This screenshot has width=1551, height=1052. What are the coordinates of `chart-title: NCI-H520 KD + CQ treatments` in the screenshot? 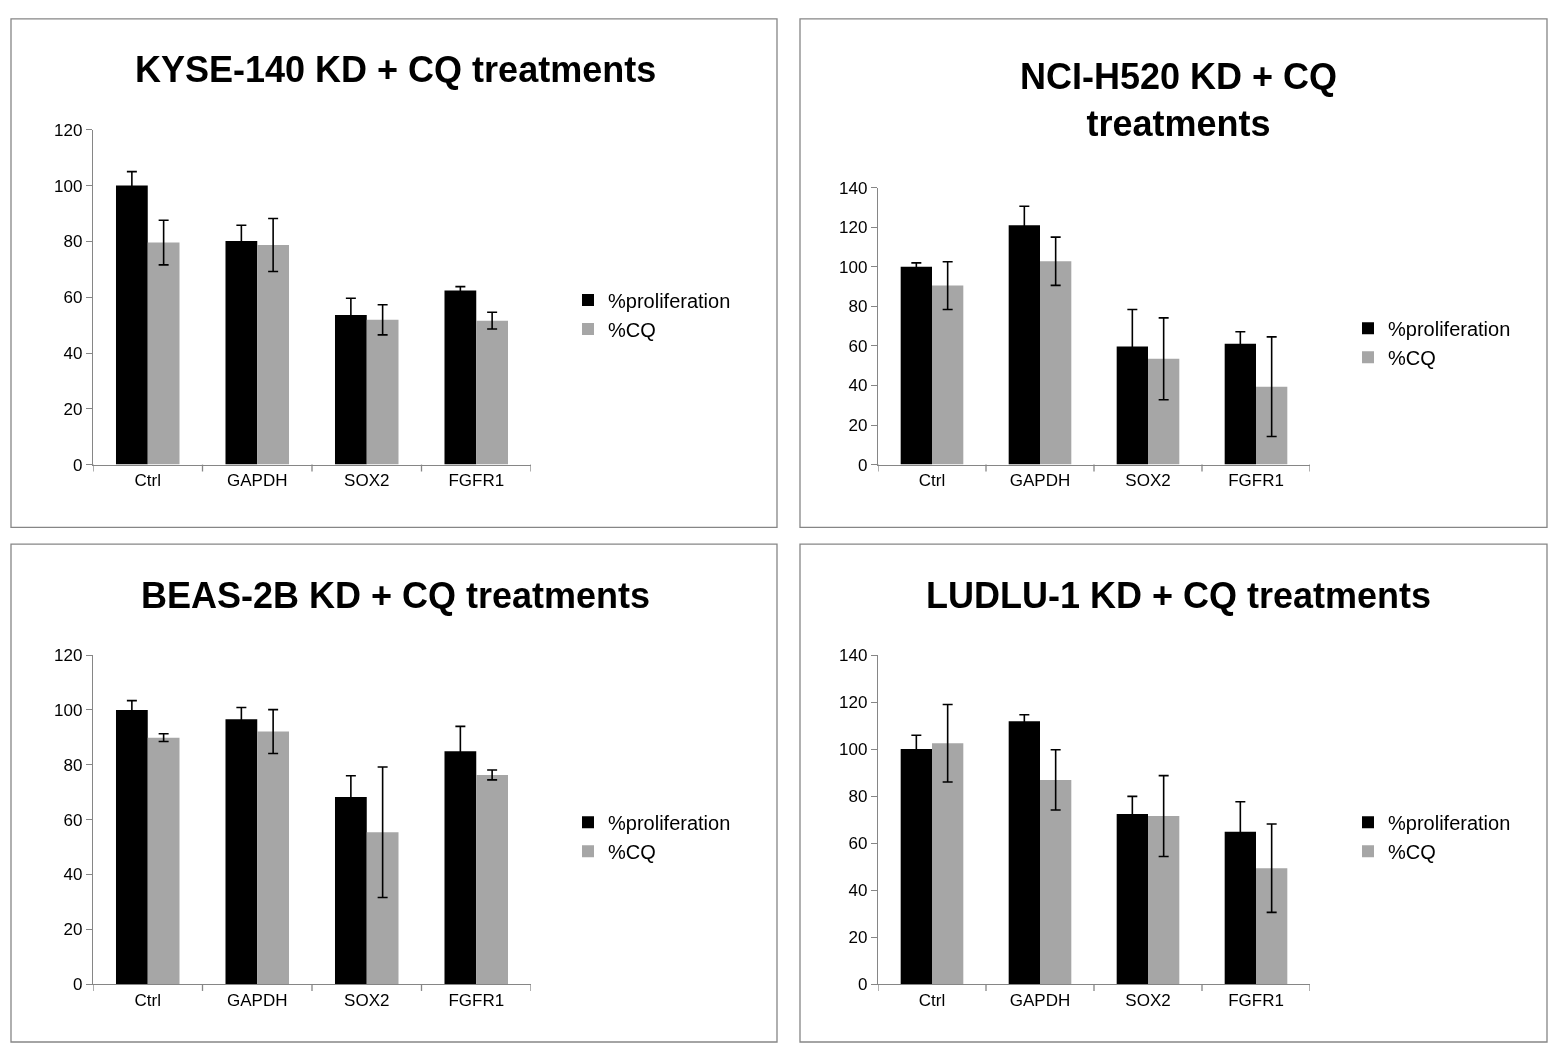 It's located at (1179, 100).